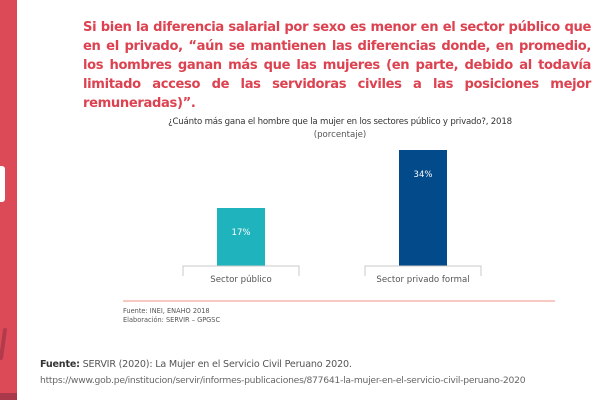 This screenshot has height=400, width=600. Describe the element at coordinates (8, 200) in the screenshot. I see `sidebar-accent` at that location.